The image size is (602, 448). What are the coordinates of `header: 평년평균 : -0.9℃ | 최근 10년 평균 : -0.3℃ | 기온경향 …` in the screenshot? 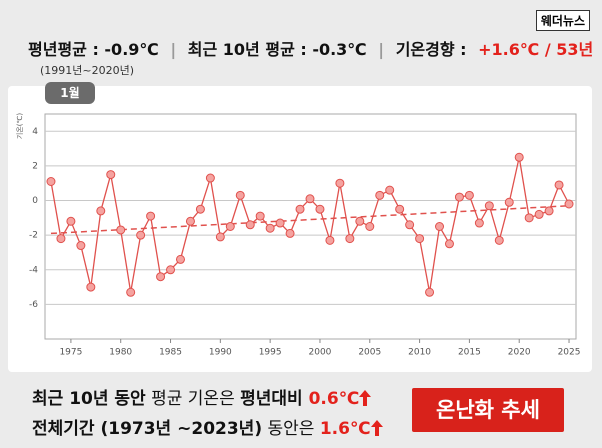 It's located at (310, 48).